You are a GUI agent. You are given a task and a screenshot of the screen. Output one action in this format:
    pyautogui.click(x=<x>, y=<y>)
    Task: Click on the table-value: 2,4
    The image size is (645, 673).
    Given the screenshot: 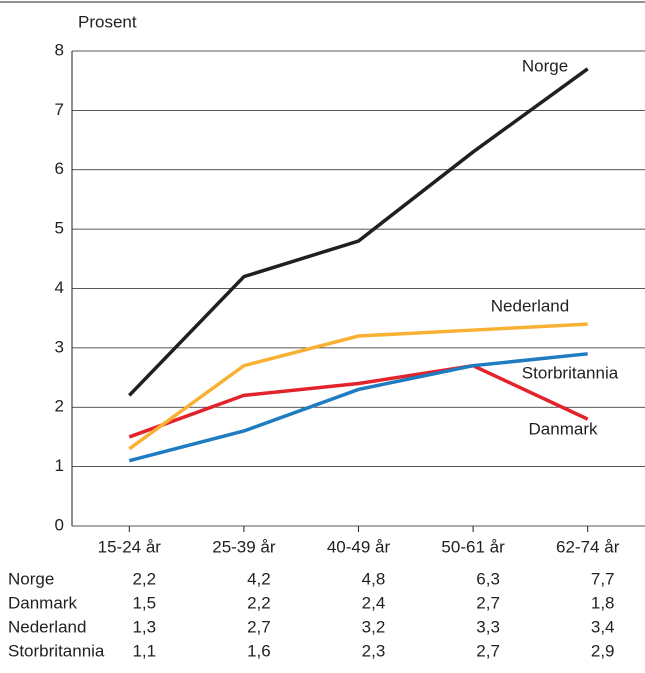 What is the action you would take?
    pyautogui.click(x=374, y=602)
    